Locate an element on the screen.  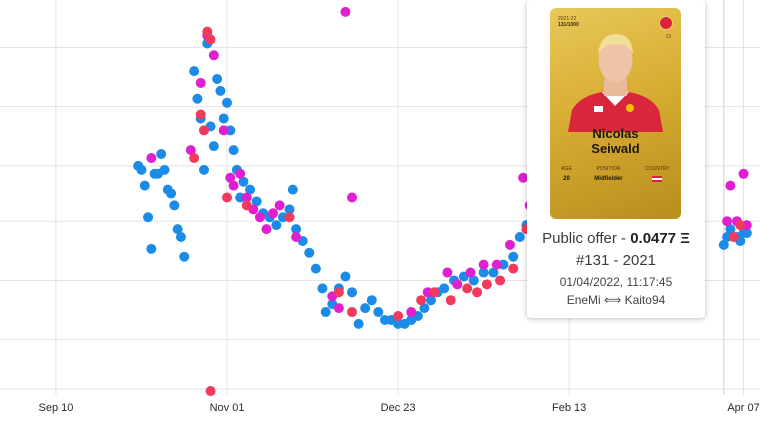
card-season-info: 2021-22 131/1000 is located at coordinates (568, 22).